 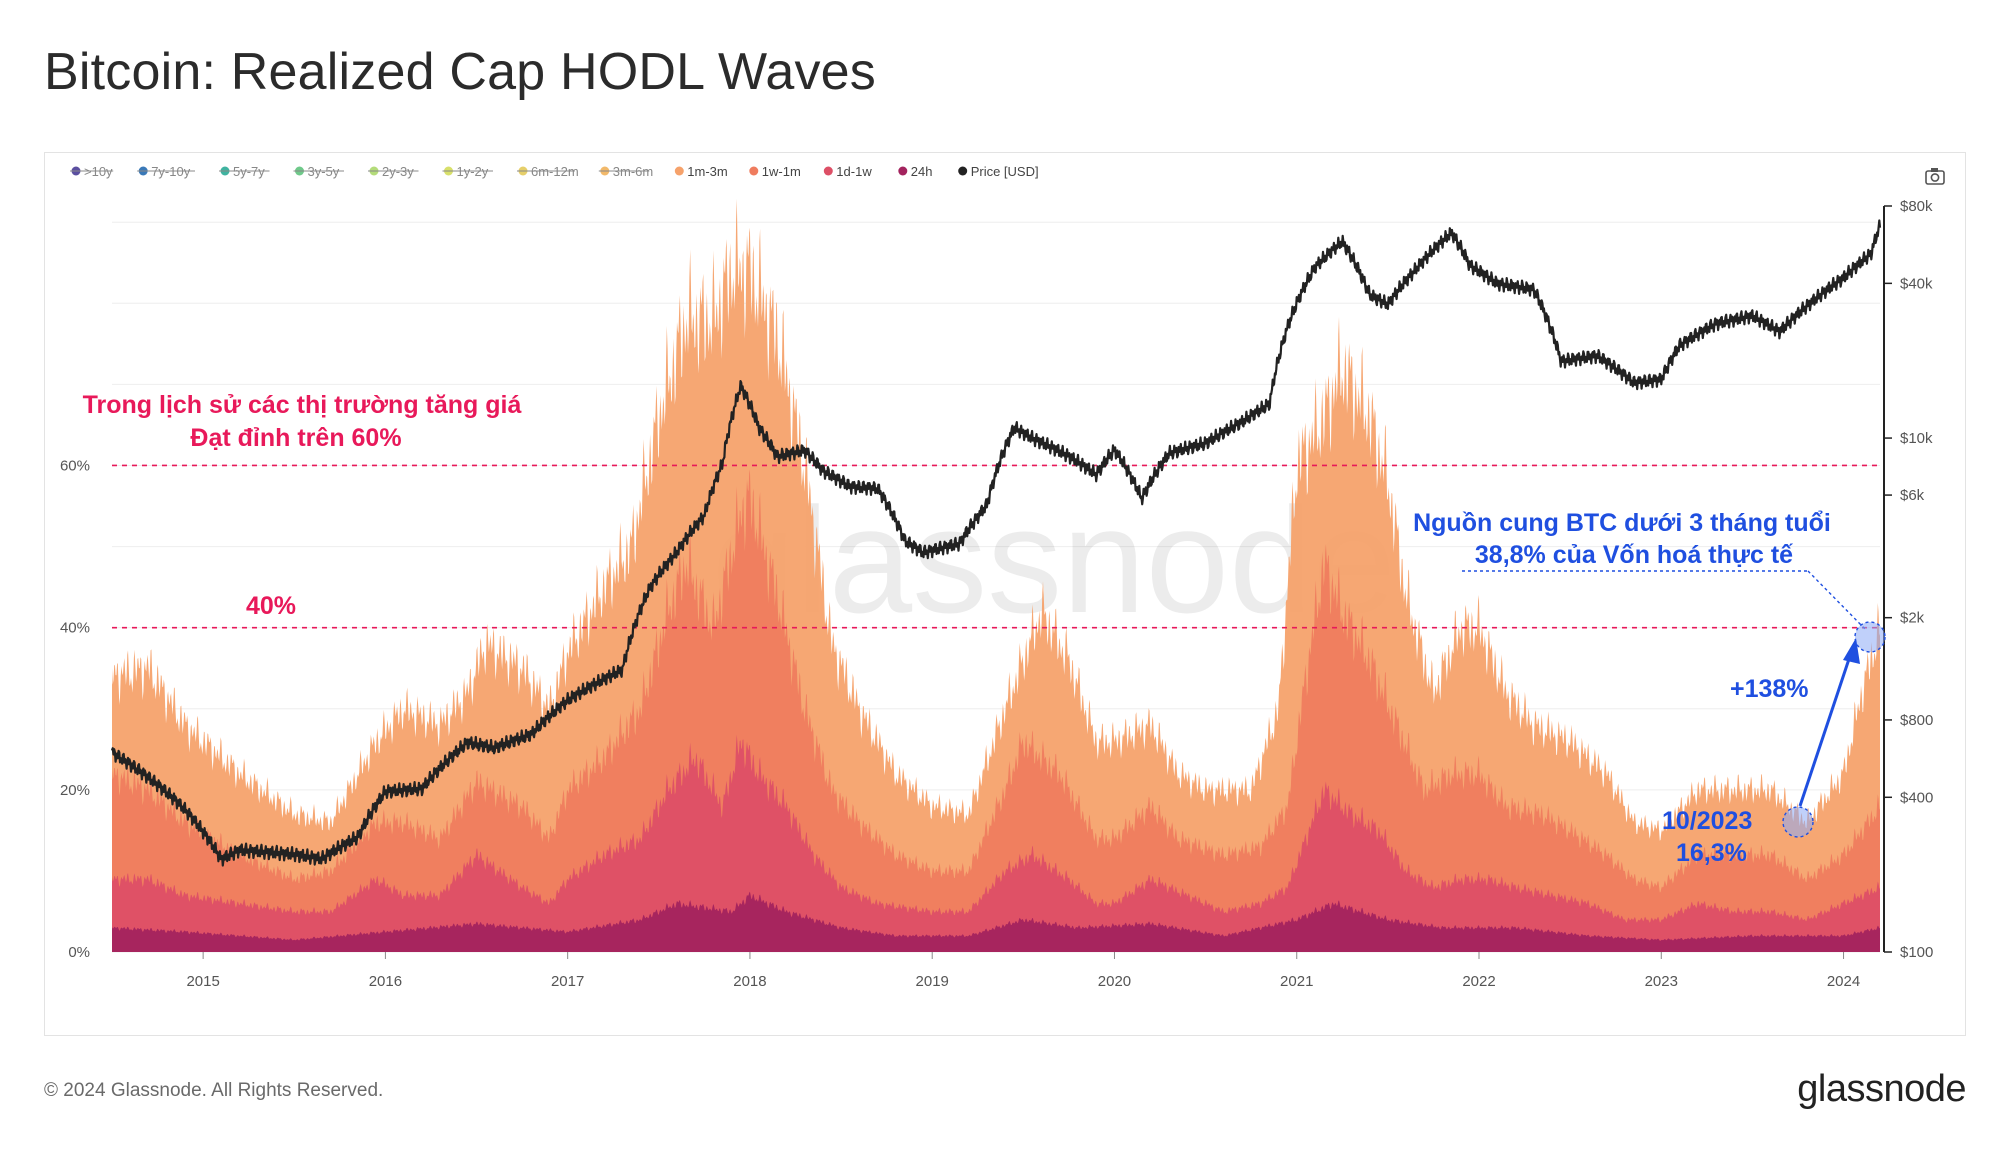 What do you see at coordinates (996, 921) in the screenshot?
I see `area-24h` at bounding box center [996, 921].